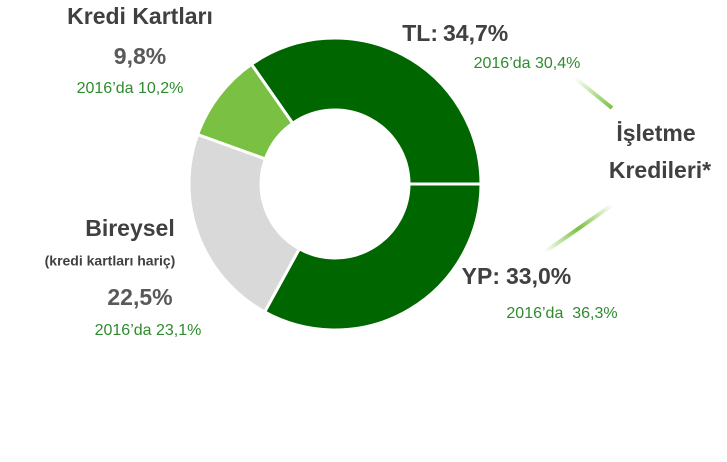 Image resolution: width=727 pixels, height=462 pixels. What do you see at coordinates (538, 276) in the screenshot?
I see `value-label: 33,0%` at bounding box center [538, 276].